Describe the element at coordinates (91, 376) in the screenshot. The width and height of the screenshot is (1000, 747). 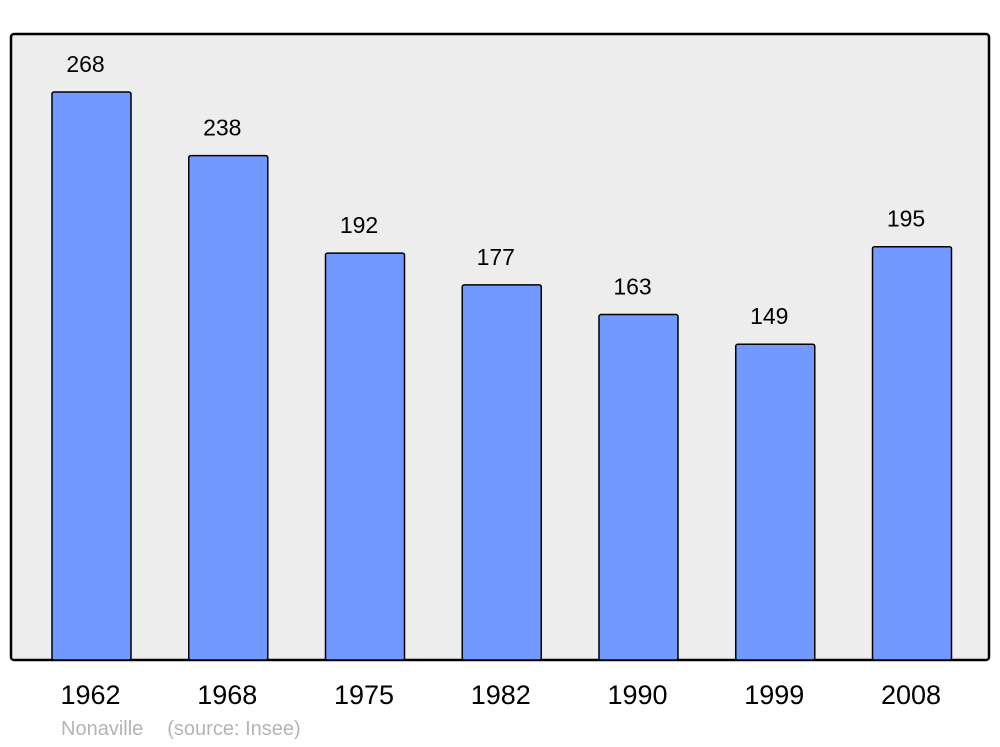
I see `bar-1962` at that location.